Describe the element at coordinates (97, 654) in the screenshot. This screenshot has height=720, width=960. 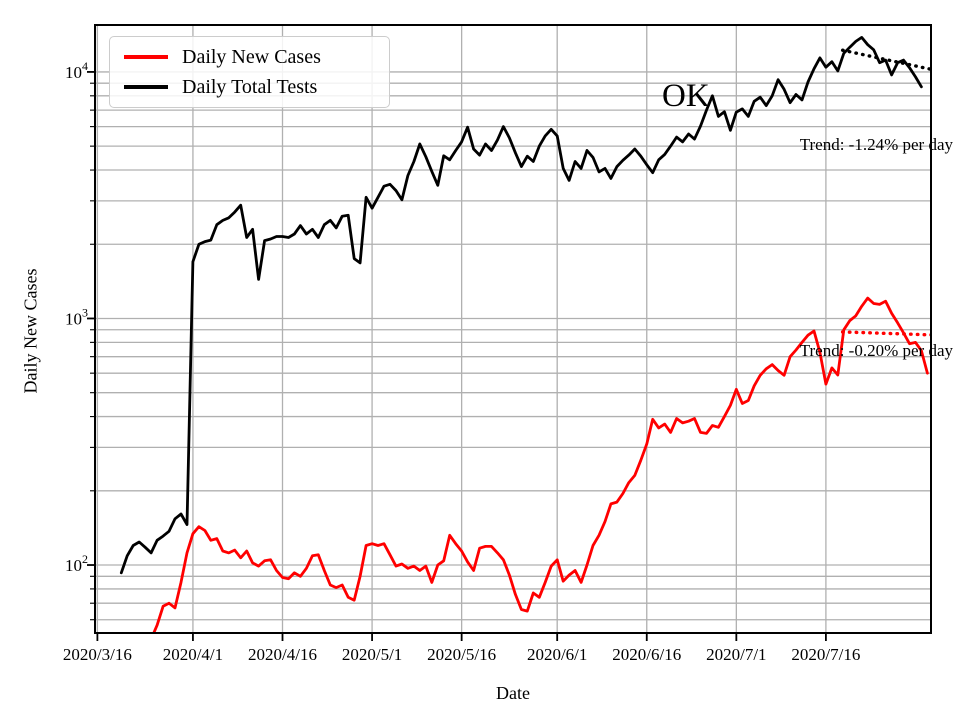
I see `x-tick-label: 2020/3/16` at that location.